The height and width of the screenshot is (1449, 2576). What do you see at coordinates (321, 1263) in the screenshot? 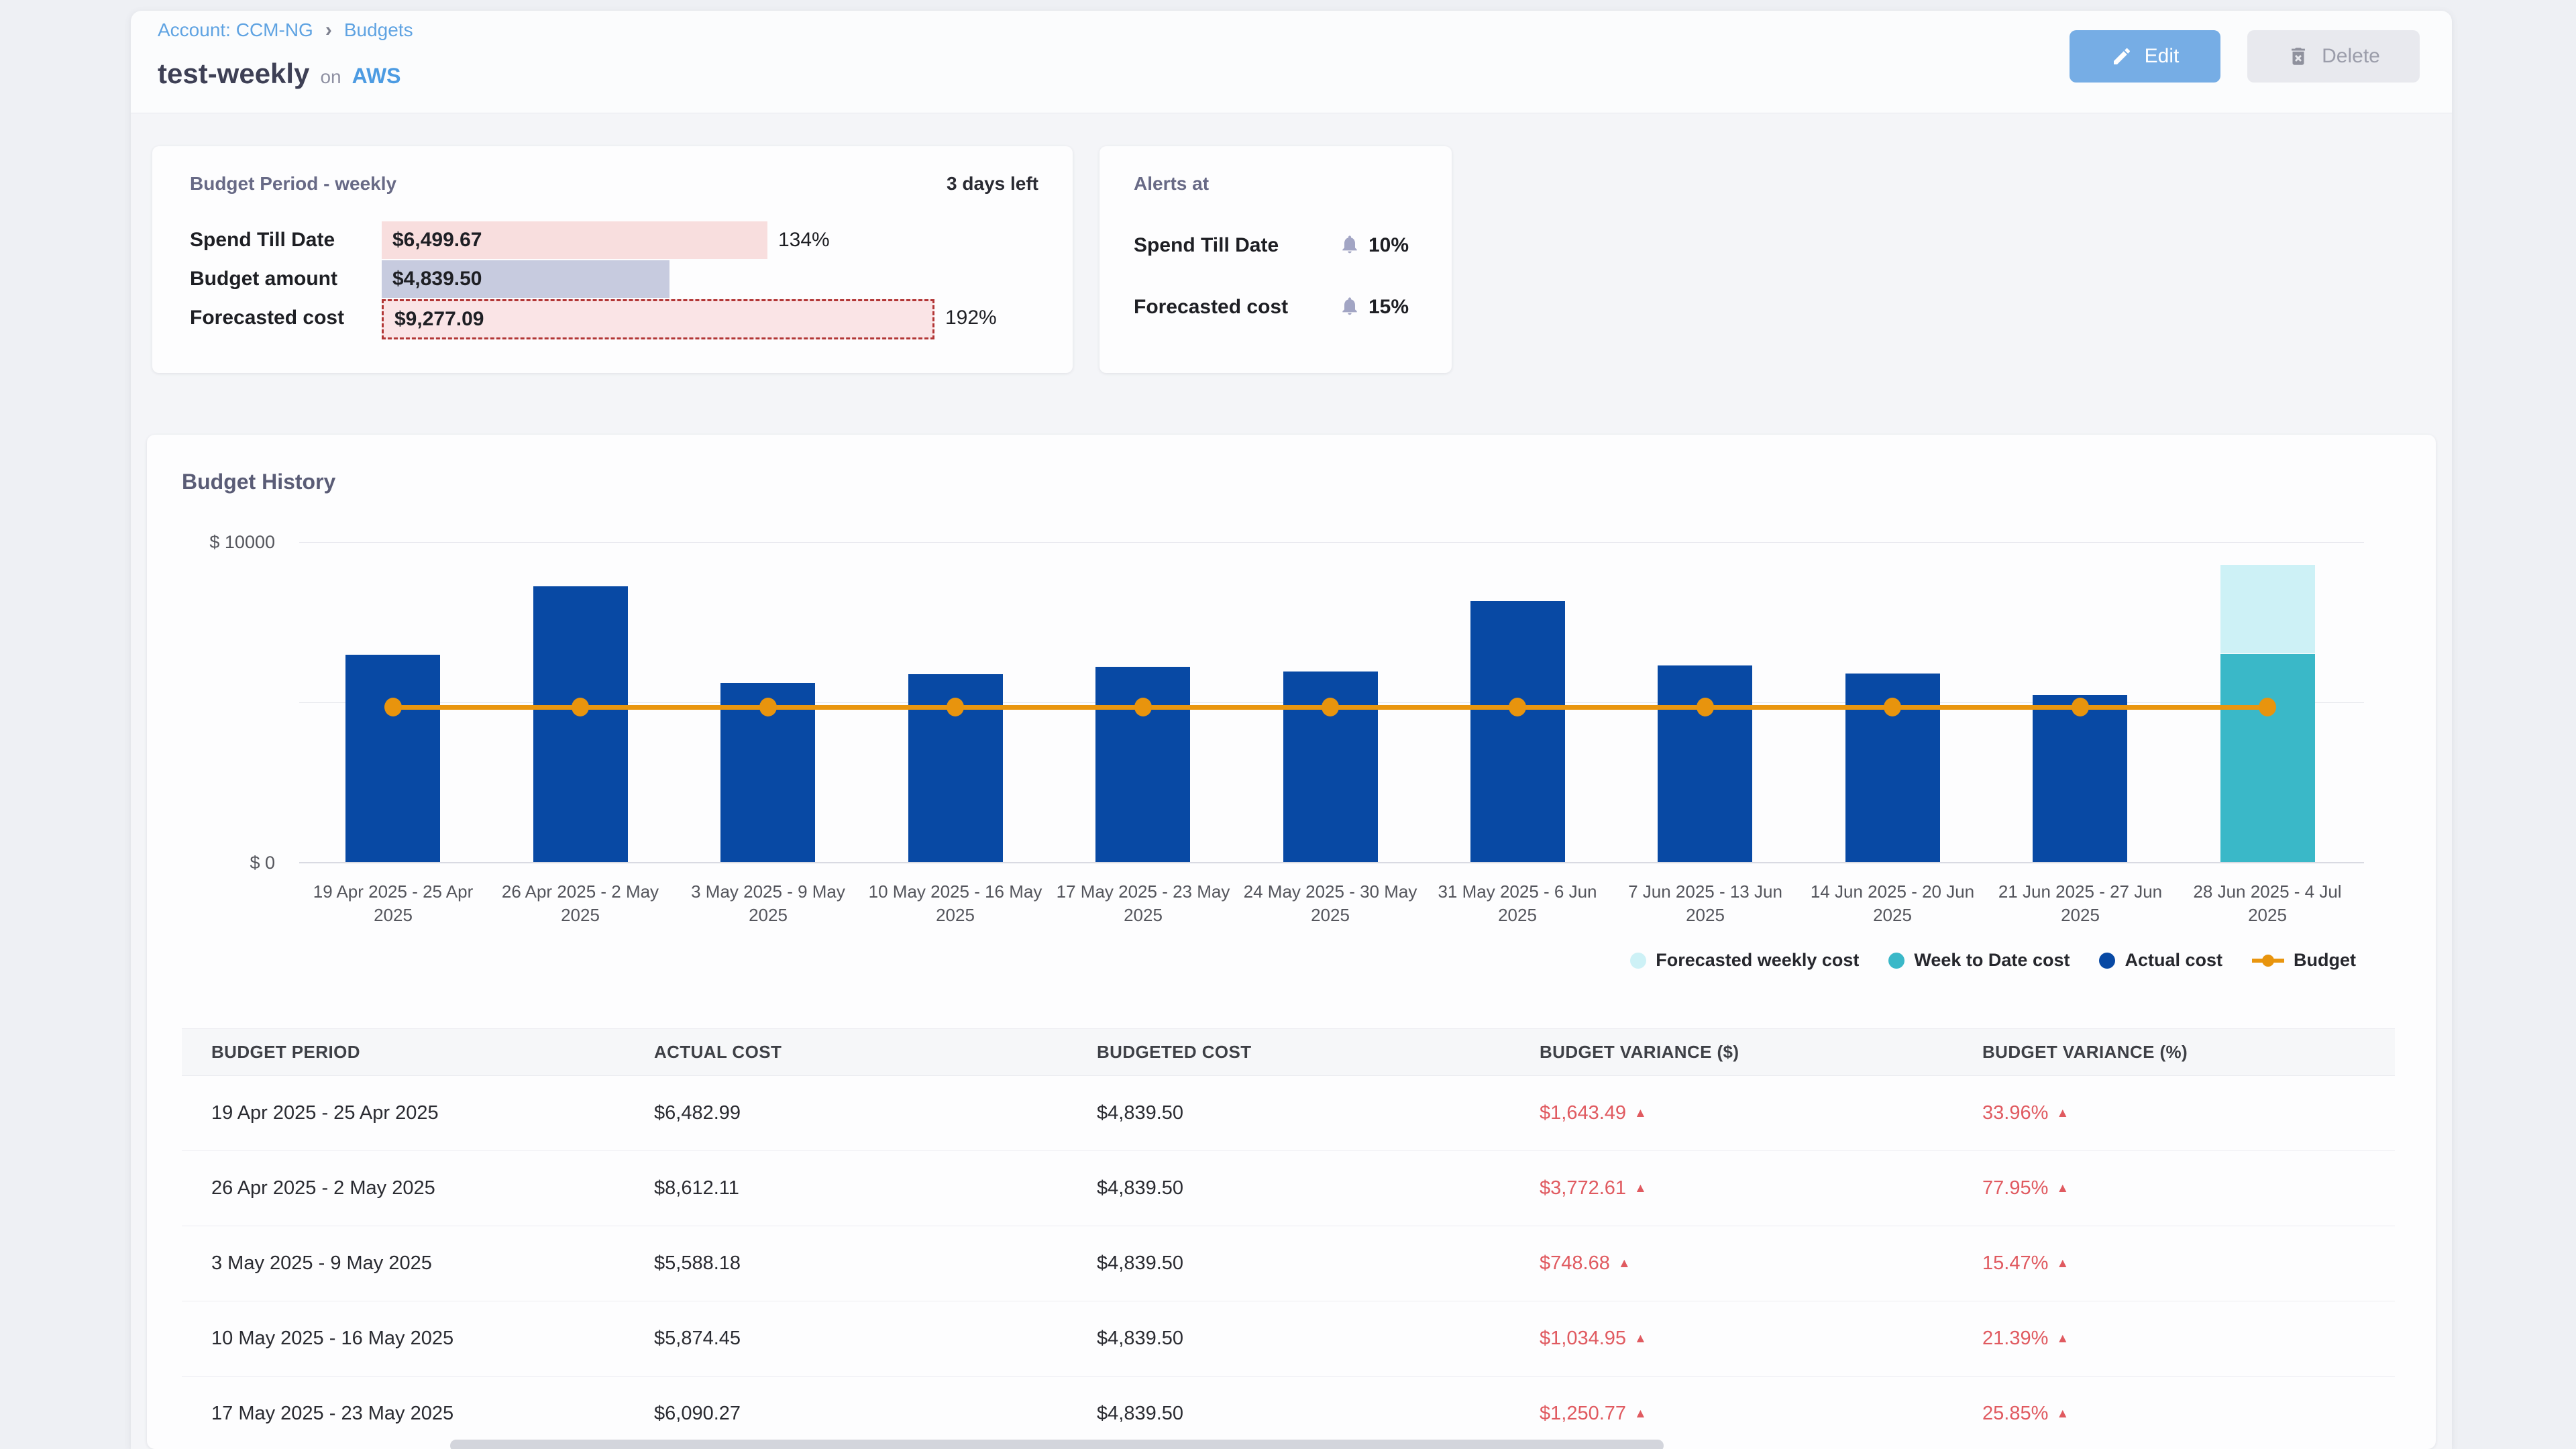
I see `cell-budget-period: 3 May 2025 - 9 May 2025` at bounding box center [321, 1263].